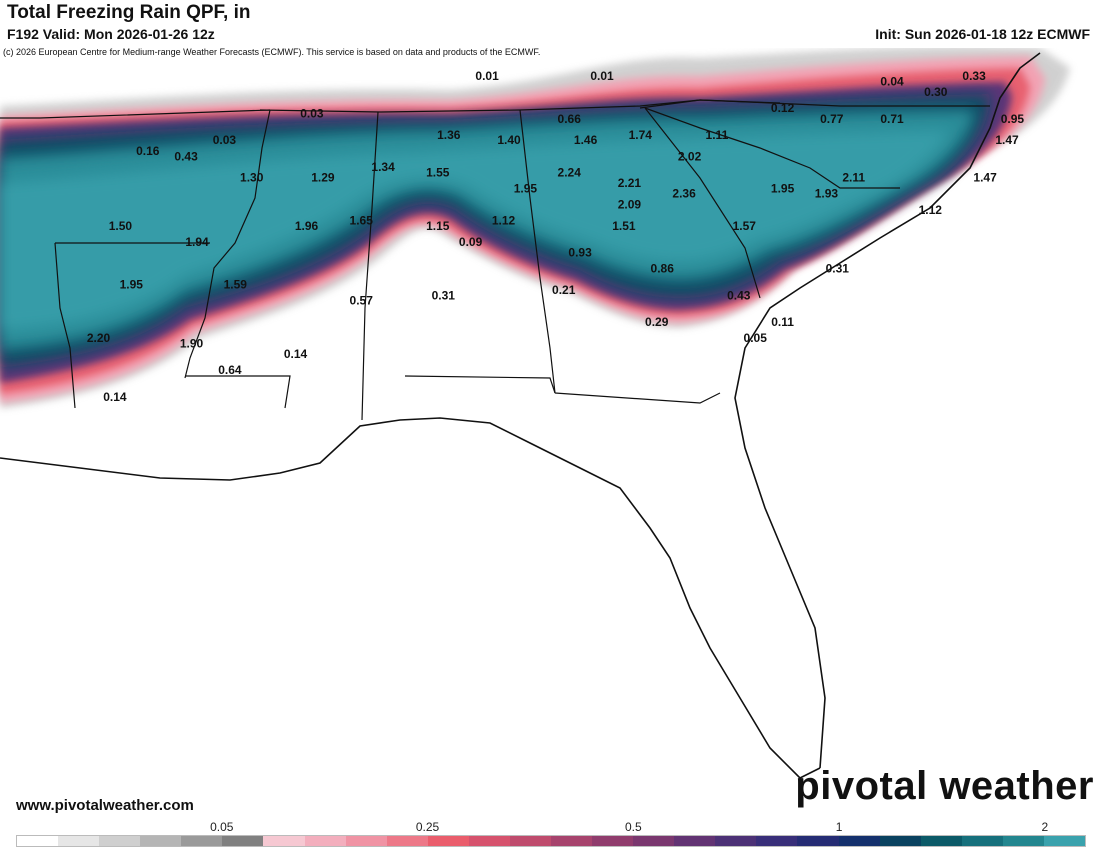 The image size is (1100, 850). What do you see at coordinates (121, 226) in the screenshot?
I see `qpf-value-label: 1.50` at bounding box center [121, 226].